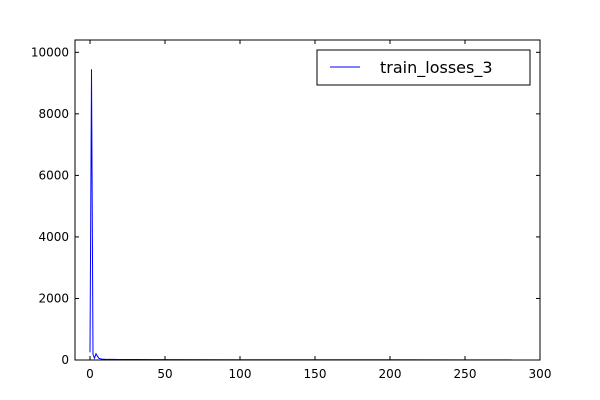  Describe the element at coordinates (90, 374) in the screenshot. I see `x-tick-label: 0` at that location.